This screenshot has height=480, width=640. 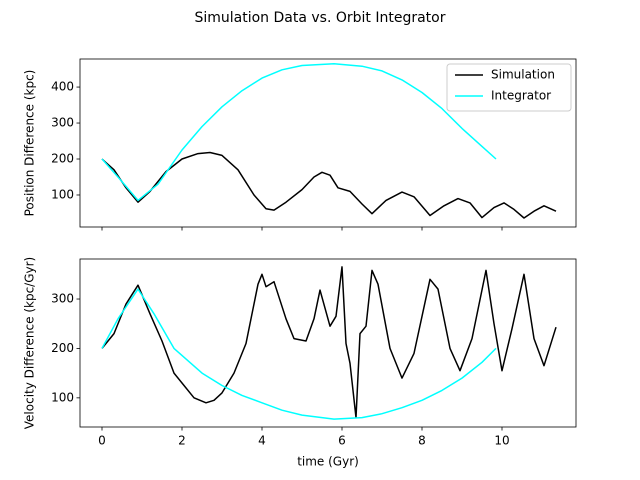 I want to click on series-line, so click(x=329, y=185).